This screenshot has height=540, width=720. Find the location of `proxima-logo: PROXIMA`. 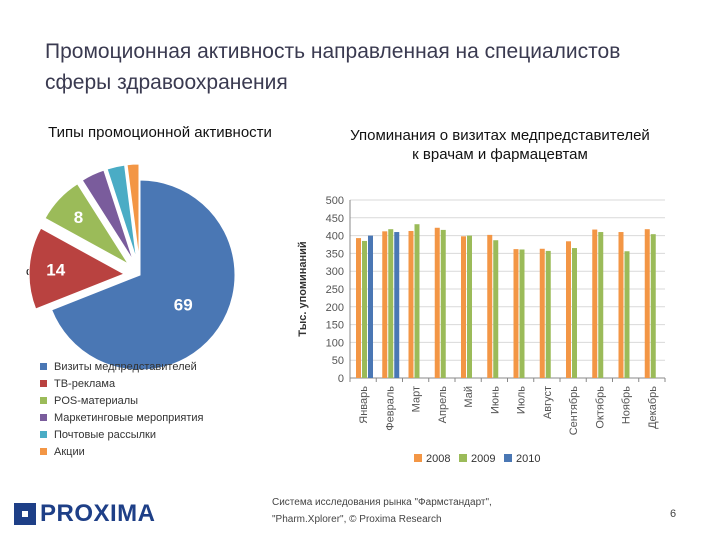

proxima-logo: PROXIMA is located at coordinates (85, 514).